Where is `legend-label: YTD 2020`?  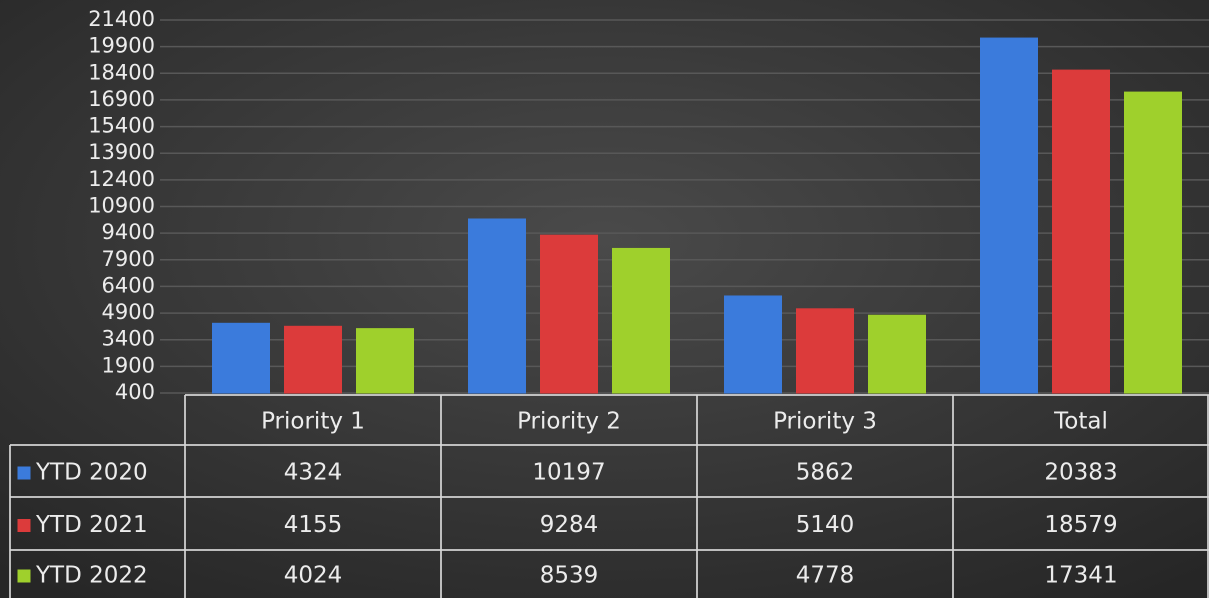
legend-label: YTD 2020 is located at coordinates (91, 473).